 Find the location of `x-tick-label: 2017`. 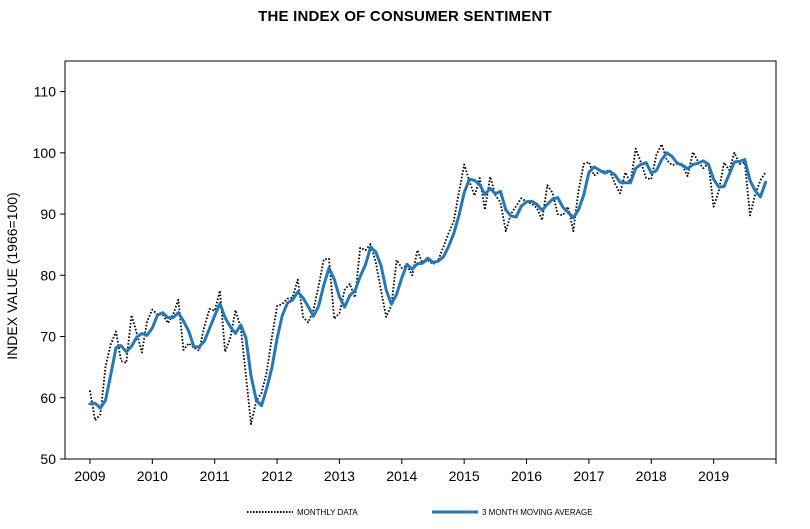

x-tick-label: 2017 is located at coordinates (588, 476).